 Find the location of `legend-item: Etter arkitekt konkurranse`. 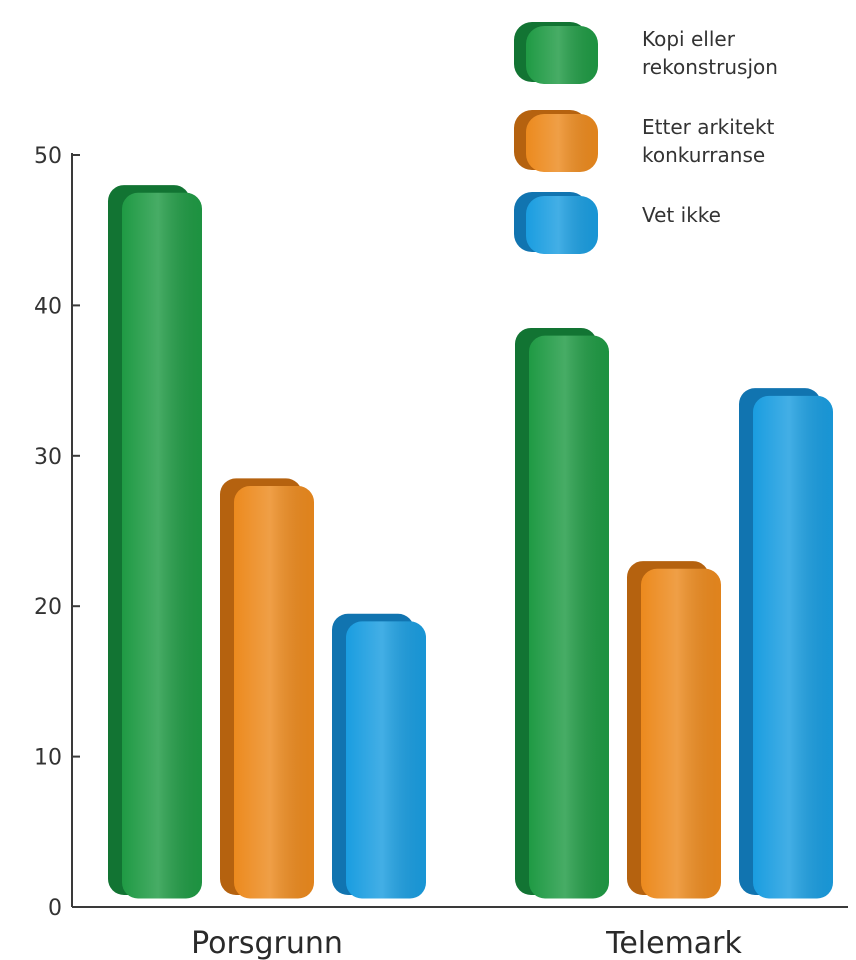

legend-item: Etter arkitekt konkurranse is located at coordinates (644, 141).